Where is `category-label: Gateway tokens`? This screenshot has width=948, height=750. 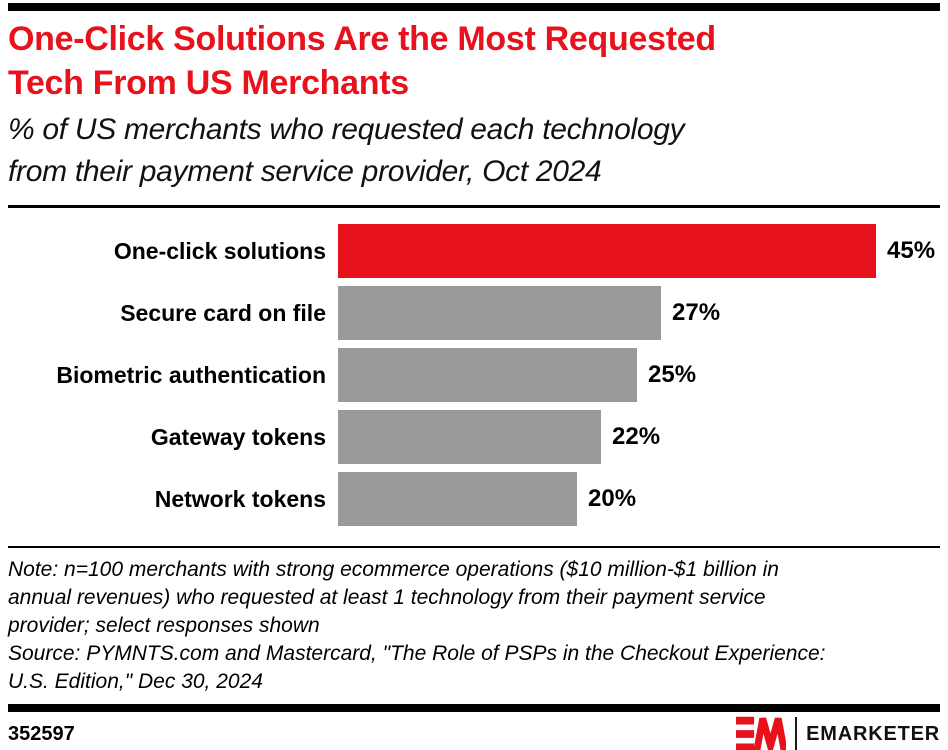
category-label: Gateway tokens is located at coordinates (238, 436).